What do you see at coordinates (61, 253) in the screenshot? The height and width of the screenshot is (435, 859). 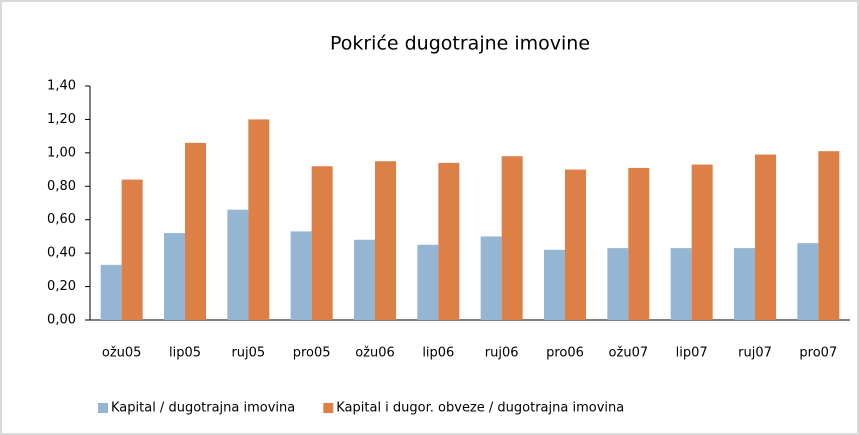 I see `y-tick-label: 0,40` at bounding box center [61, 253].